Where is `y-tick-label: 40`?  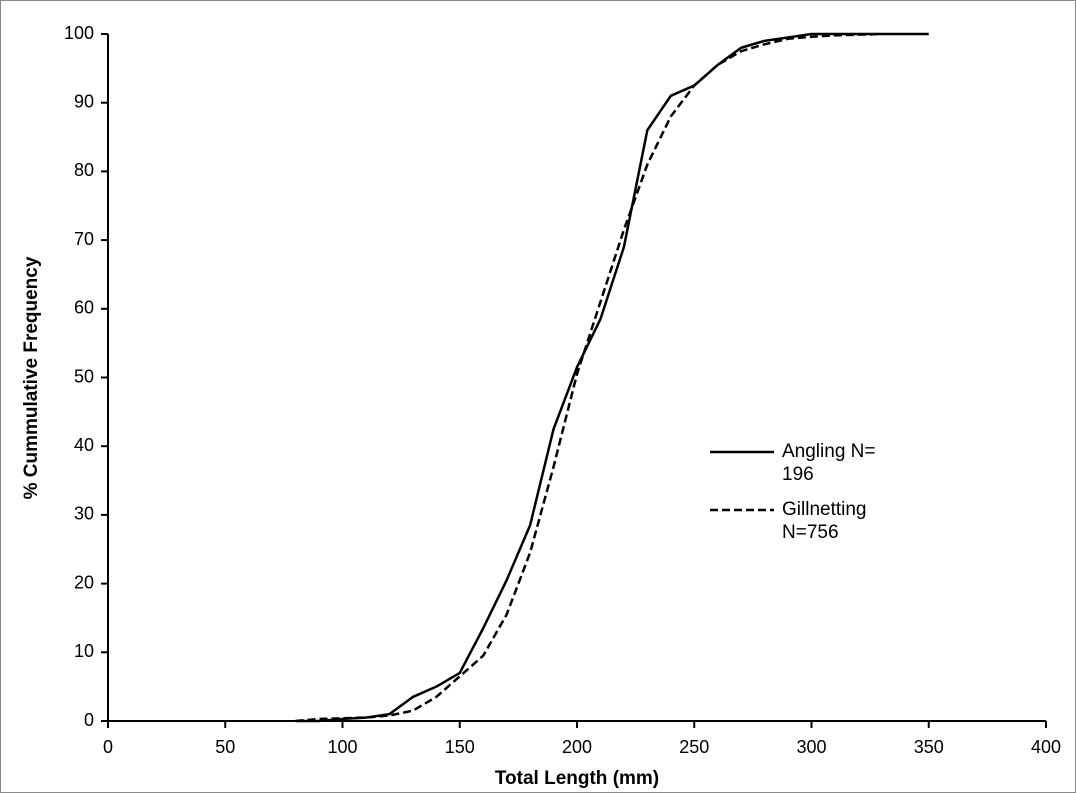 y-tick-label: 40 is located at coordinates (84, 445).